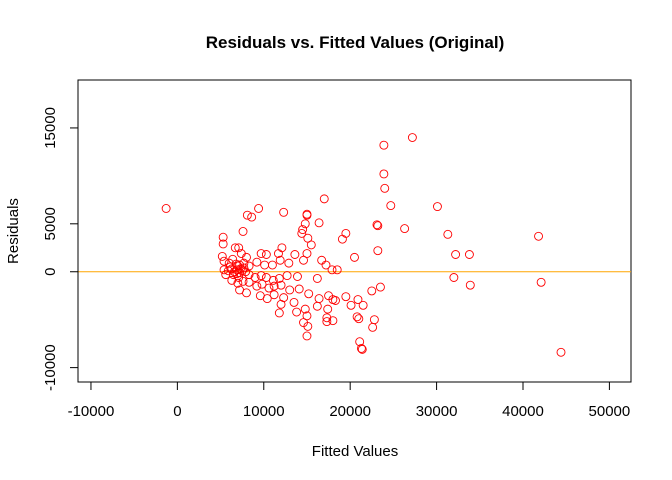  Describe the element at coordinates (355, 451) in the screenshot. I see `x-axis-label: Fitted Values` at that location.